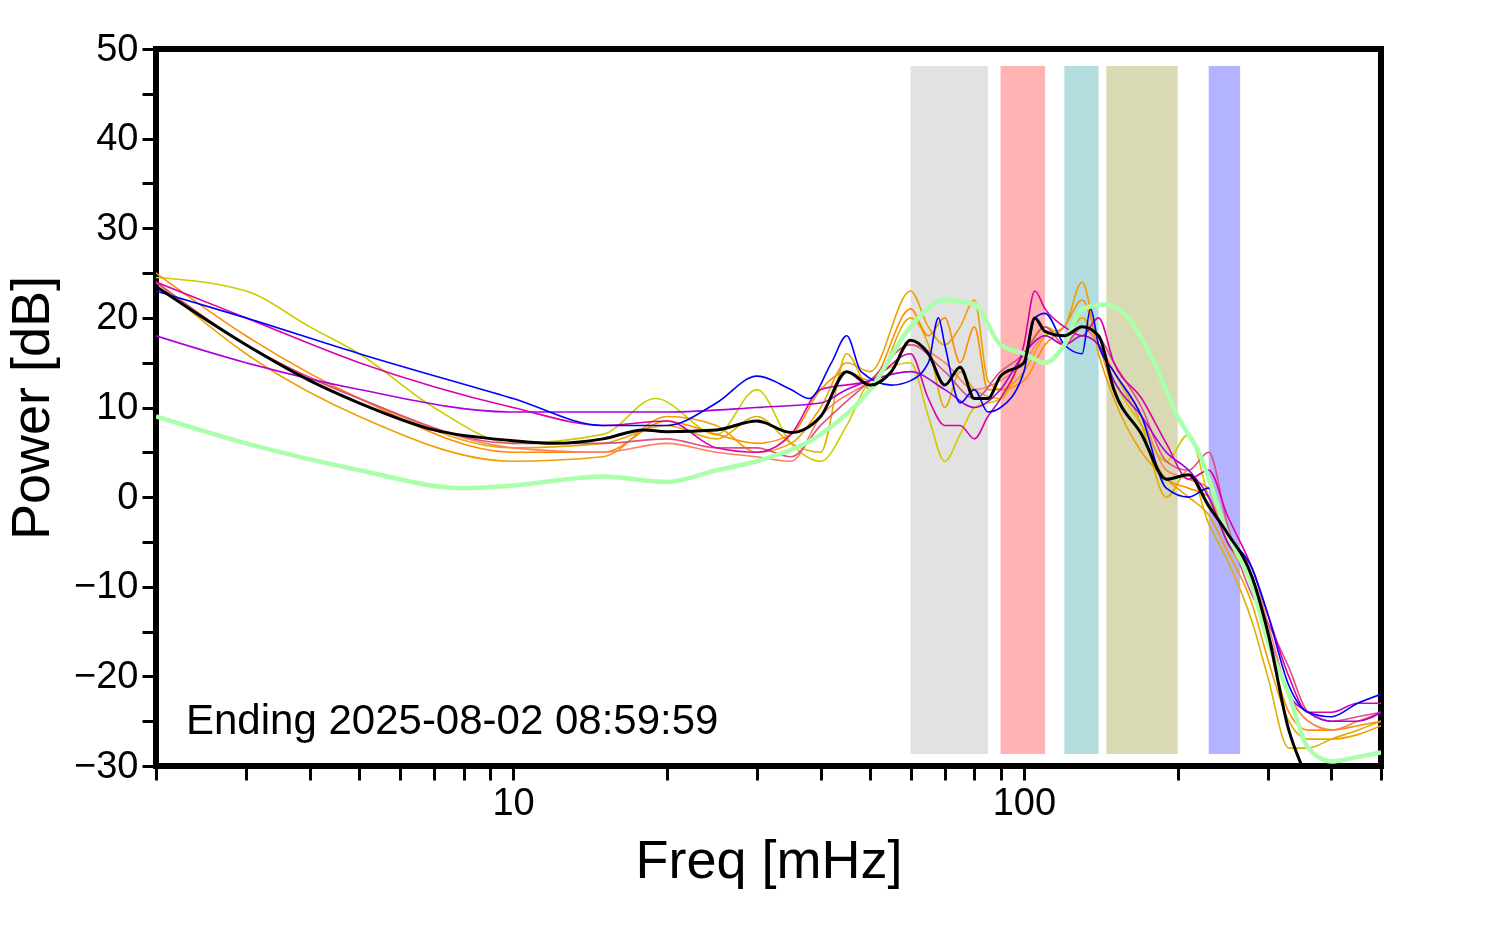 The width and height of the screenshot is (1494, 952). What do you see at coordinates (117, 226) in the screenshot?
I see `y-tick-label: 30` at bounding box center [117, 226].